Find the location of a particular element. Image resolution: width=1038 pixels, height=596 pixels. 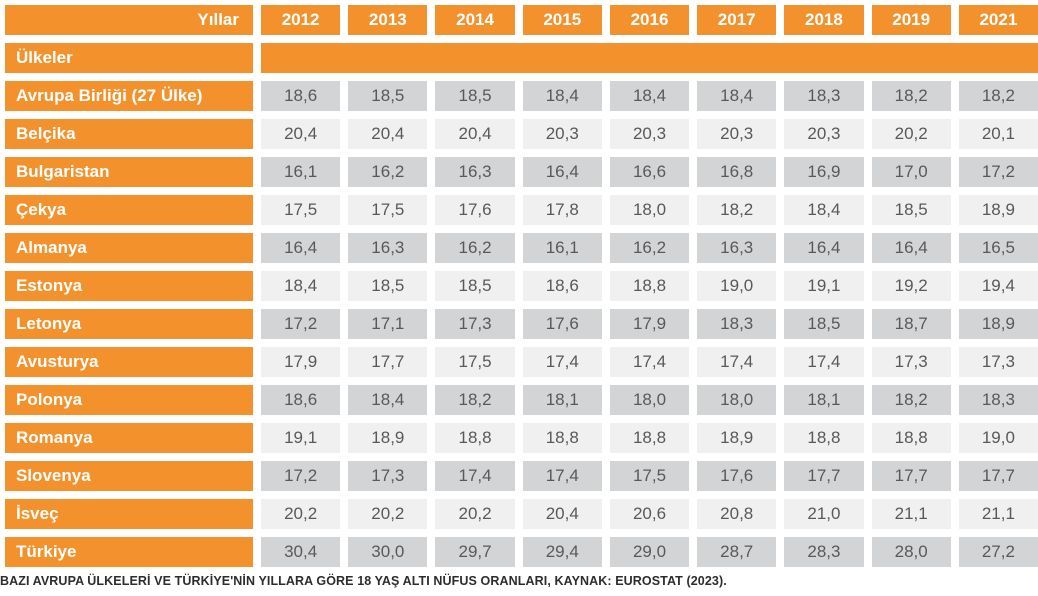

value-cell: 16,1 is located at coordinates (562, 248).